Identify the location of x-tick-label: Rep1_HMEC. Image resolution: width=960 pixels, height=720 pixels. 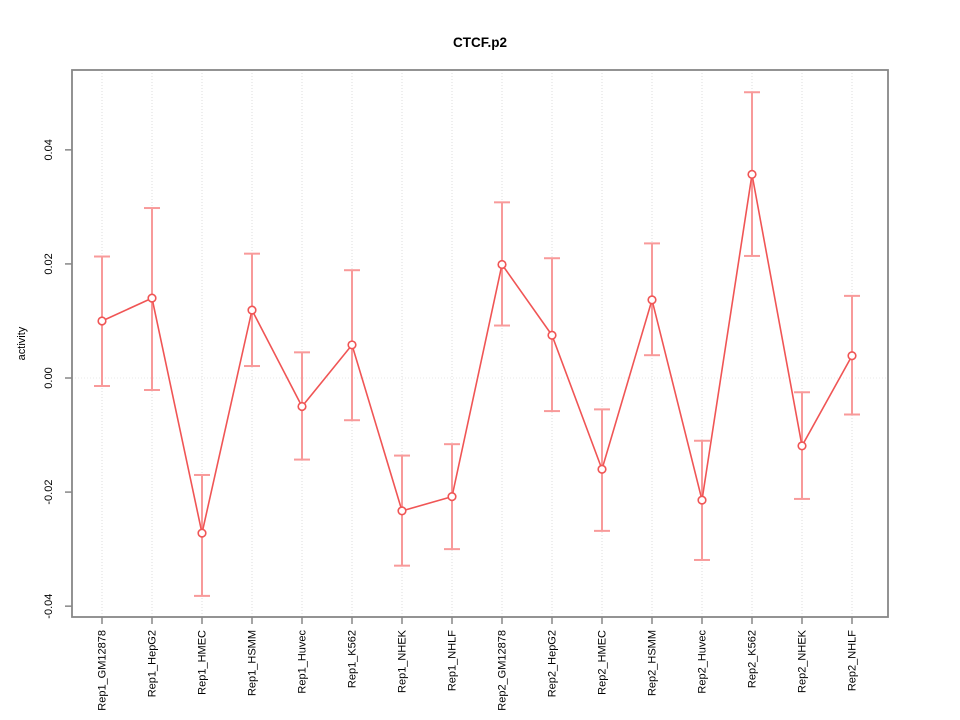
(203, 662).